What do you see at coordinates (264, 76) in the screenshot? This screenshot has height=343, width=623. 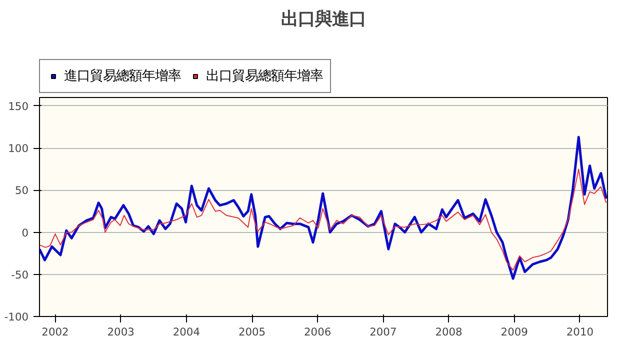 I see `legend-label: 出口貿易總額年增率` at bounding box center [264, 76].